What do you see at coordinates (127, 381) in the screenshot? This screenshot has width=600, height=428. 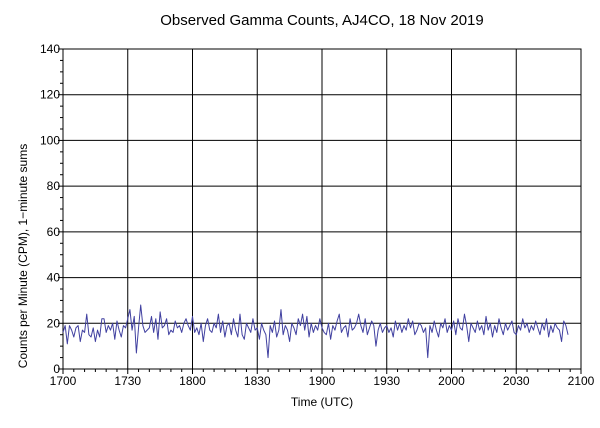 I see `x-tick-label: 1730` at bounding box center [127, 381].